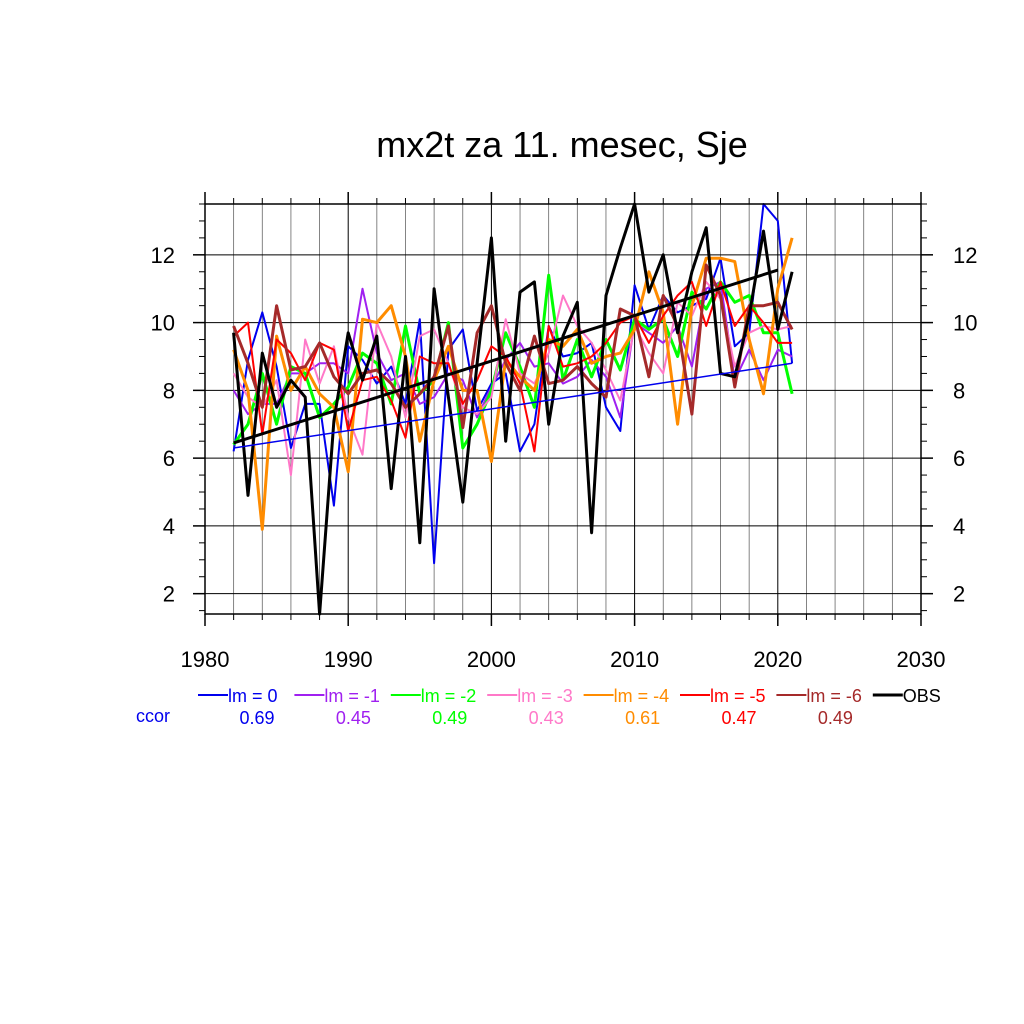 The image size is (1024, 1024). Describe the element at coordinates (169, 458) in the screenshot. I see `y-tick-label-left: 6` at that location.